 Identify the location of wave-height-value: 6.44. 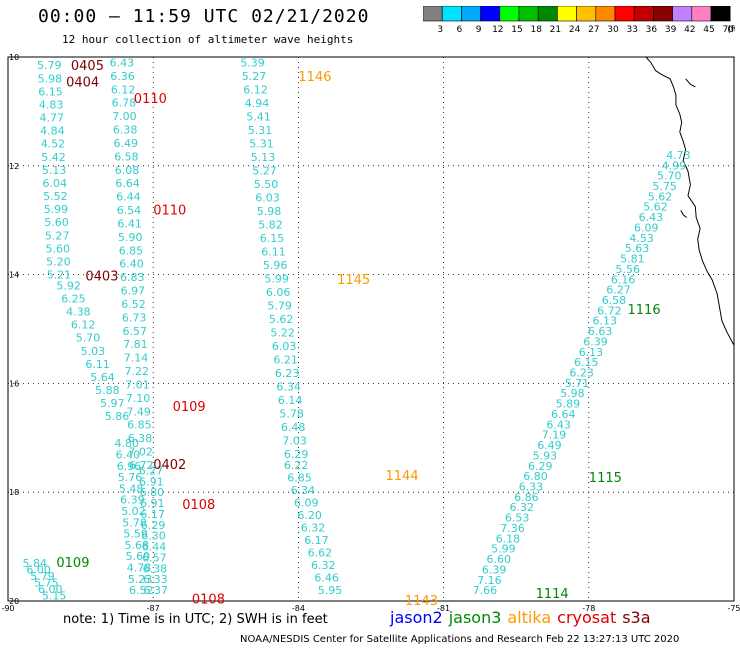
(128, 197).